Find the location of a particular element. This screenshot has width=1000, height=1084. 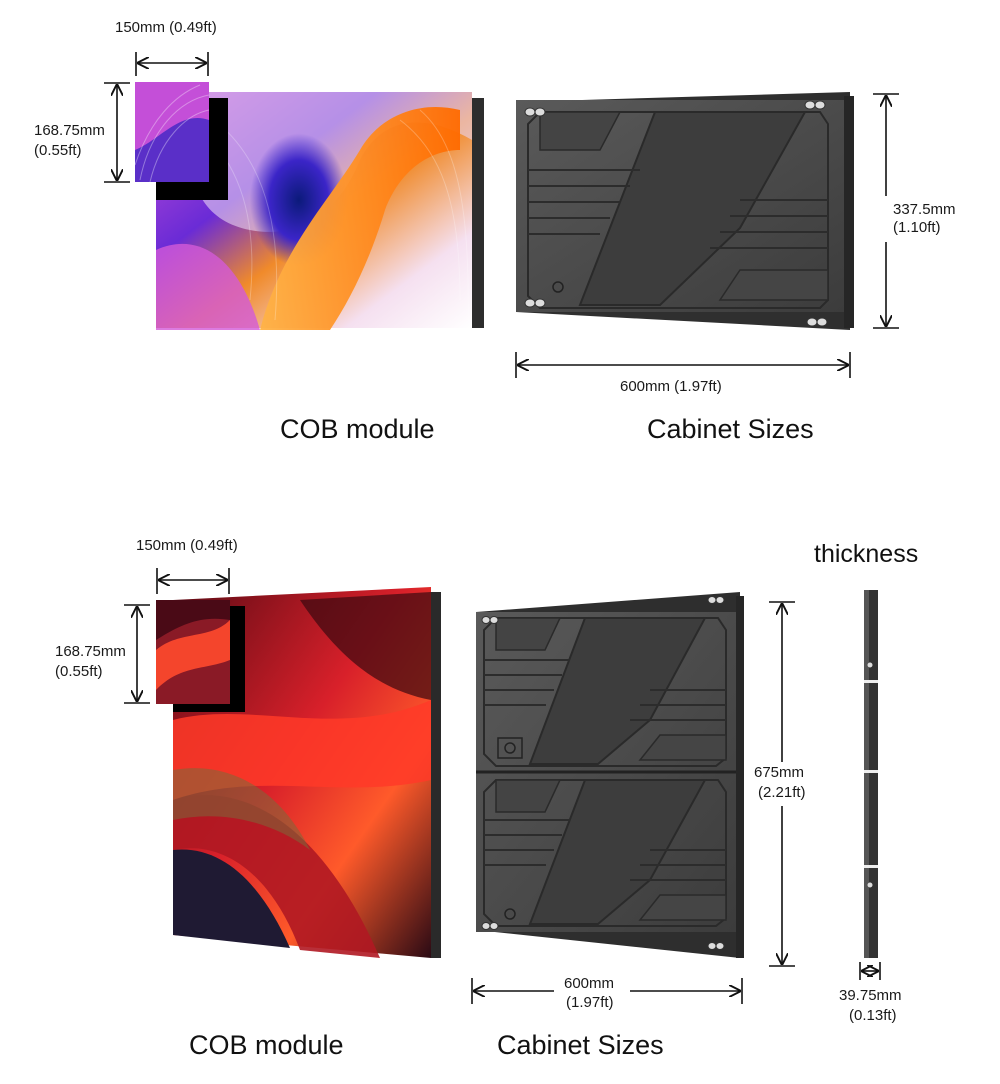

bottom-cabinet-height-label-ft: (2.21ft) is located at coordinates (782, 792).